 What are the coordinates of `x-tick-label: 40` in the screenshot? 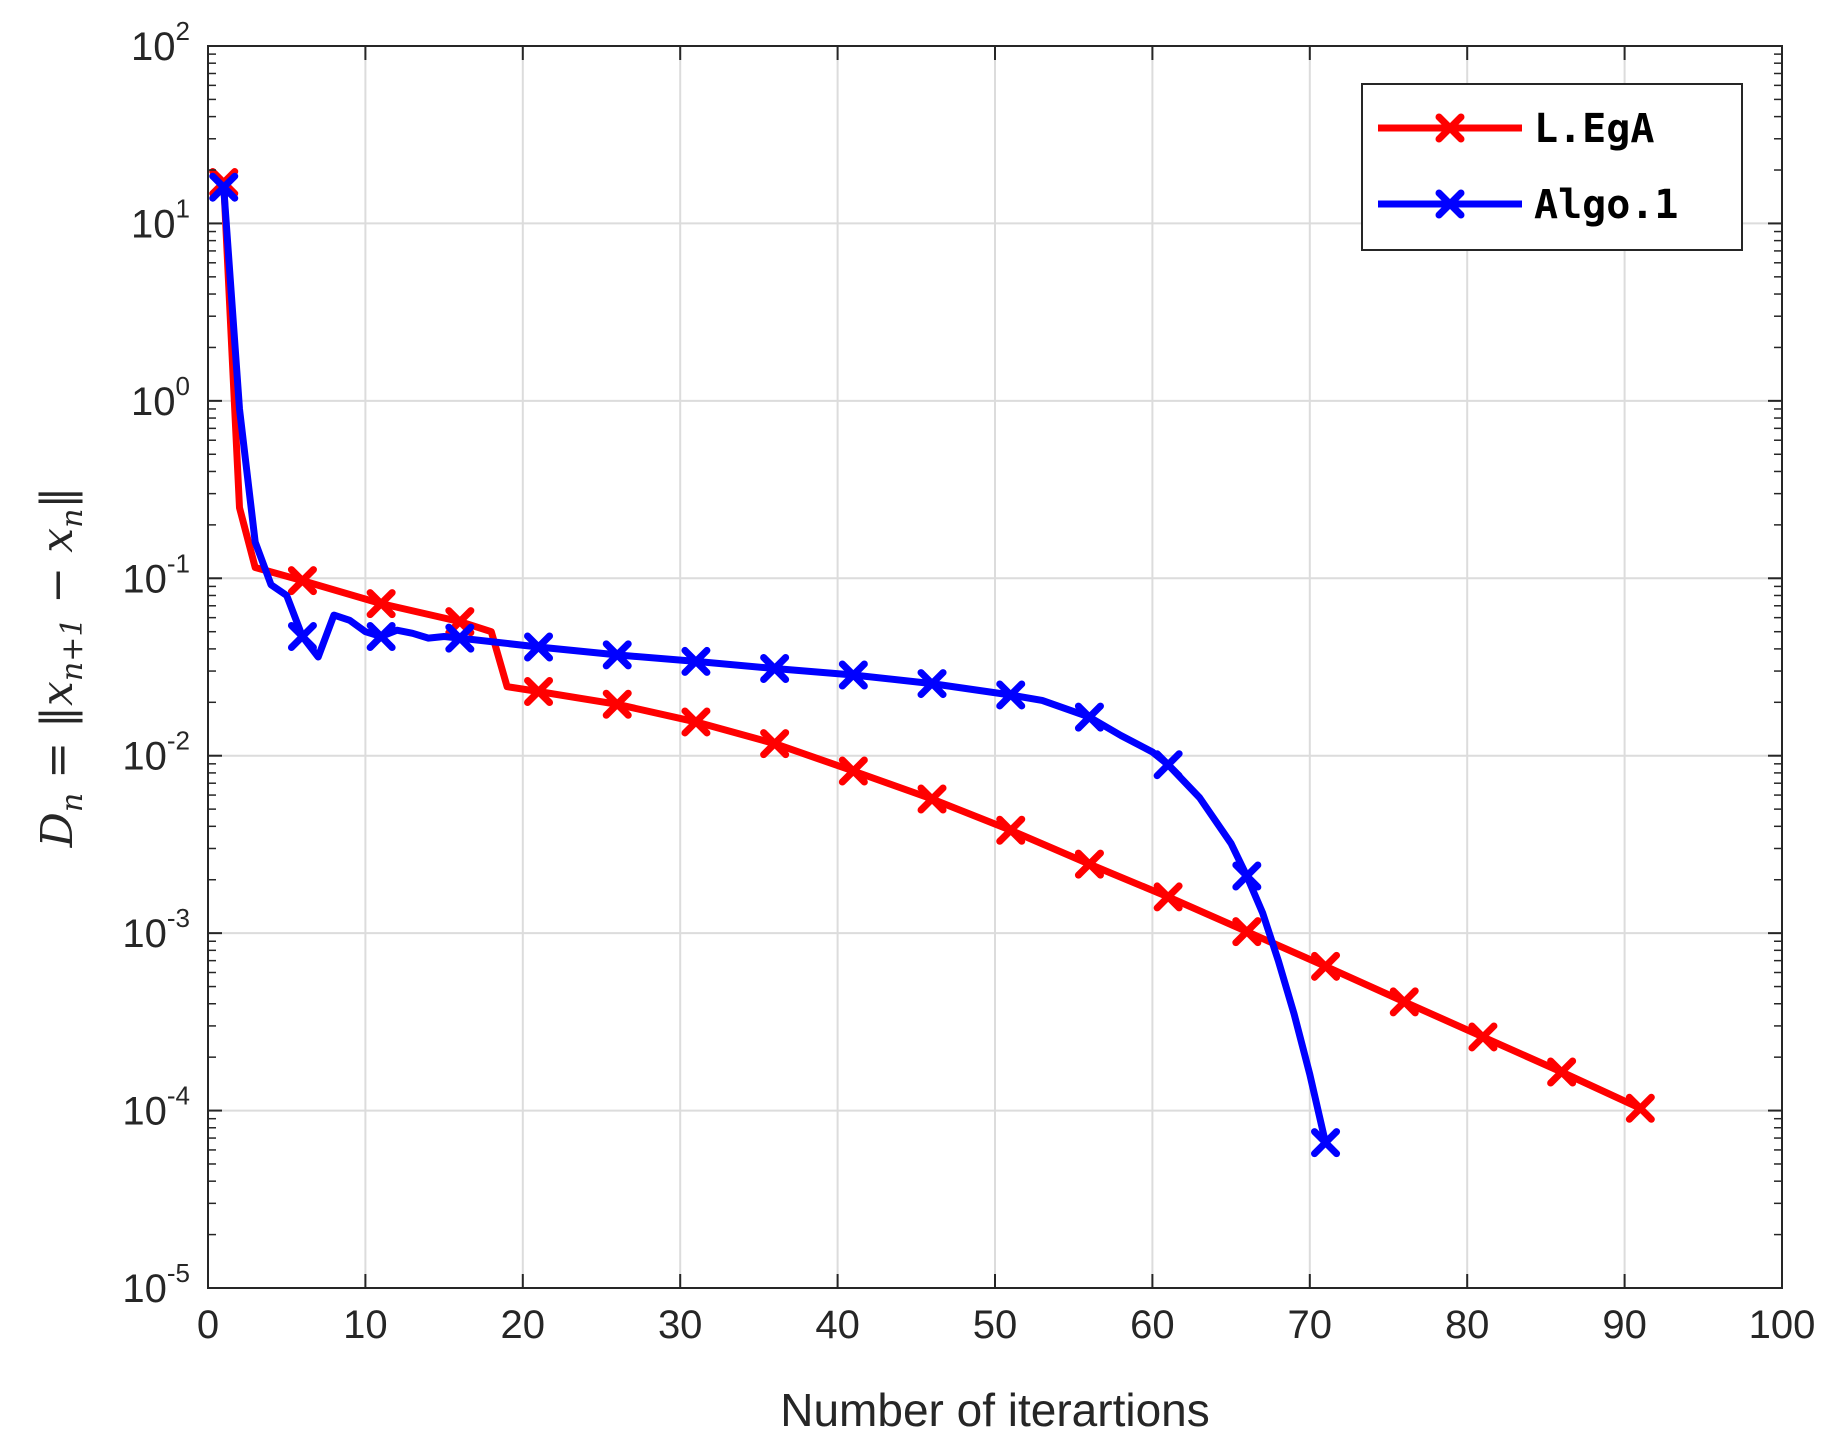 It's located at (837, 1325).